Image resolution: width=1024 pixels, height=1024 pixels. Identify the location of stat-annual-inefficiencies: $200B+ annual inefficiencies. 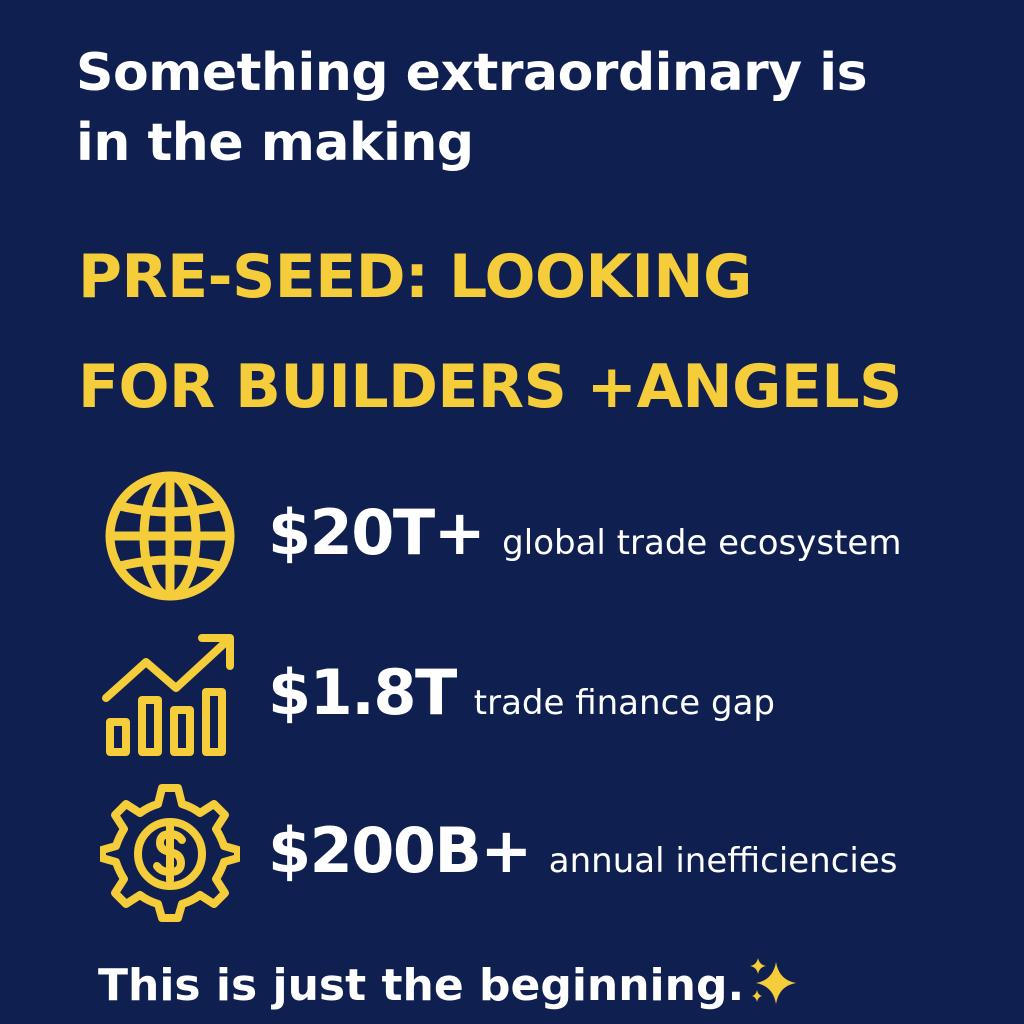
(550, 854).